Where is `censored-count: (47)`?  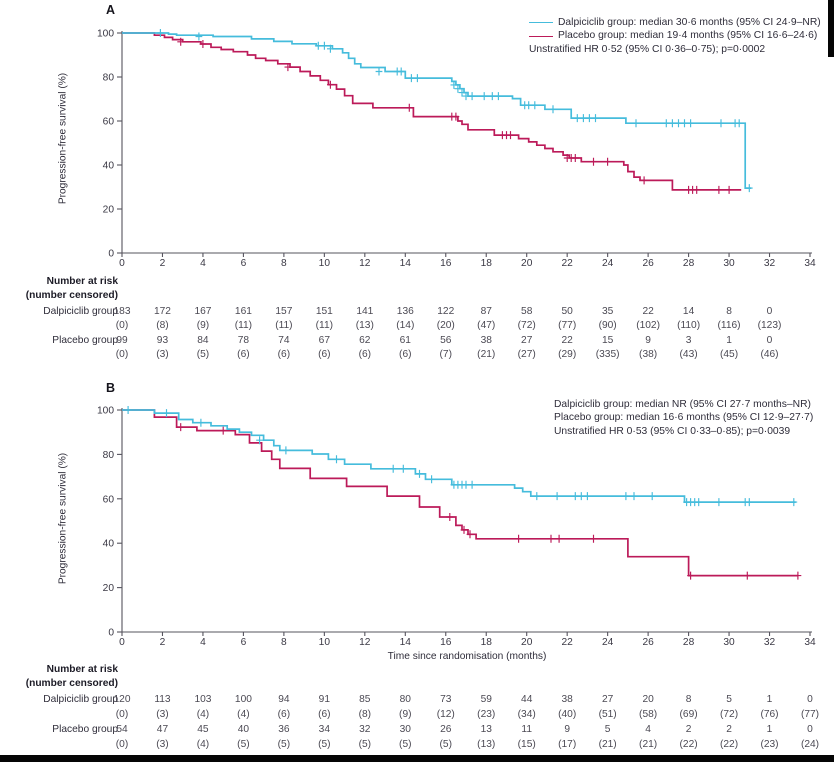 censored-count: (47) is located at coordinates (486, 325).